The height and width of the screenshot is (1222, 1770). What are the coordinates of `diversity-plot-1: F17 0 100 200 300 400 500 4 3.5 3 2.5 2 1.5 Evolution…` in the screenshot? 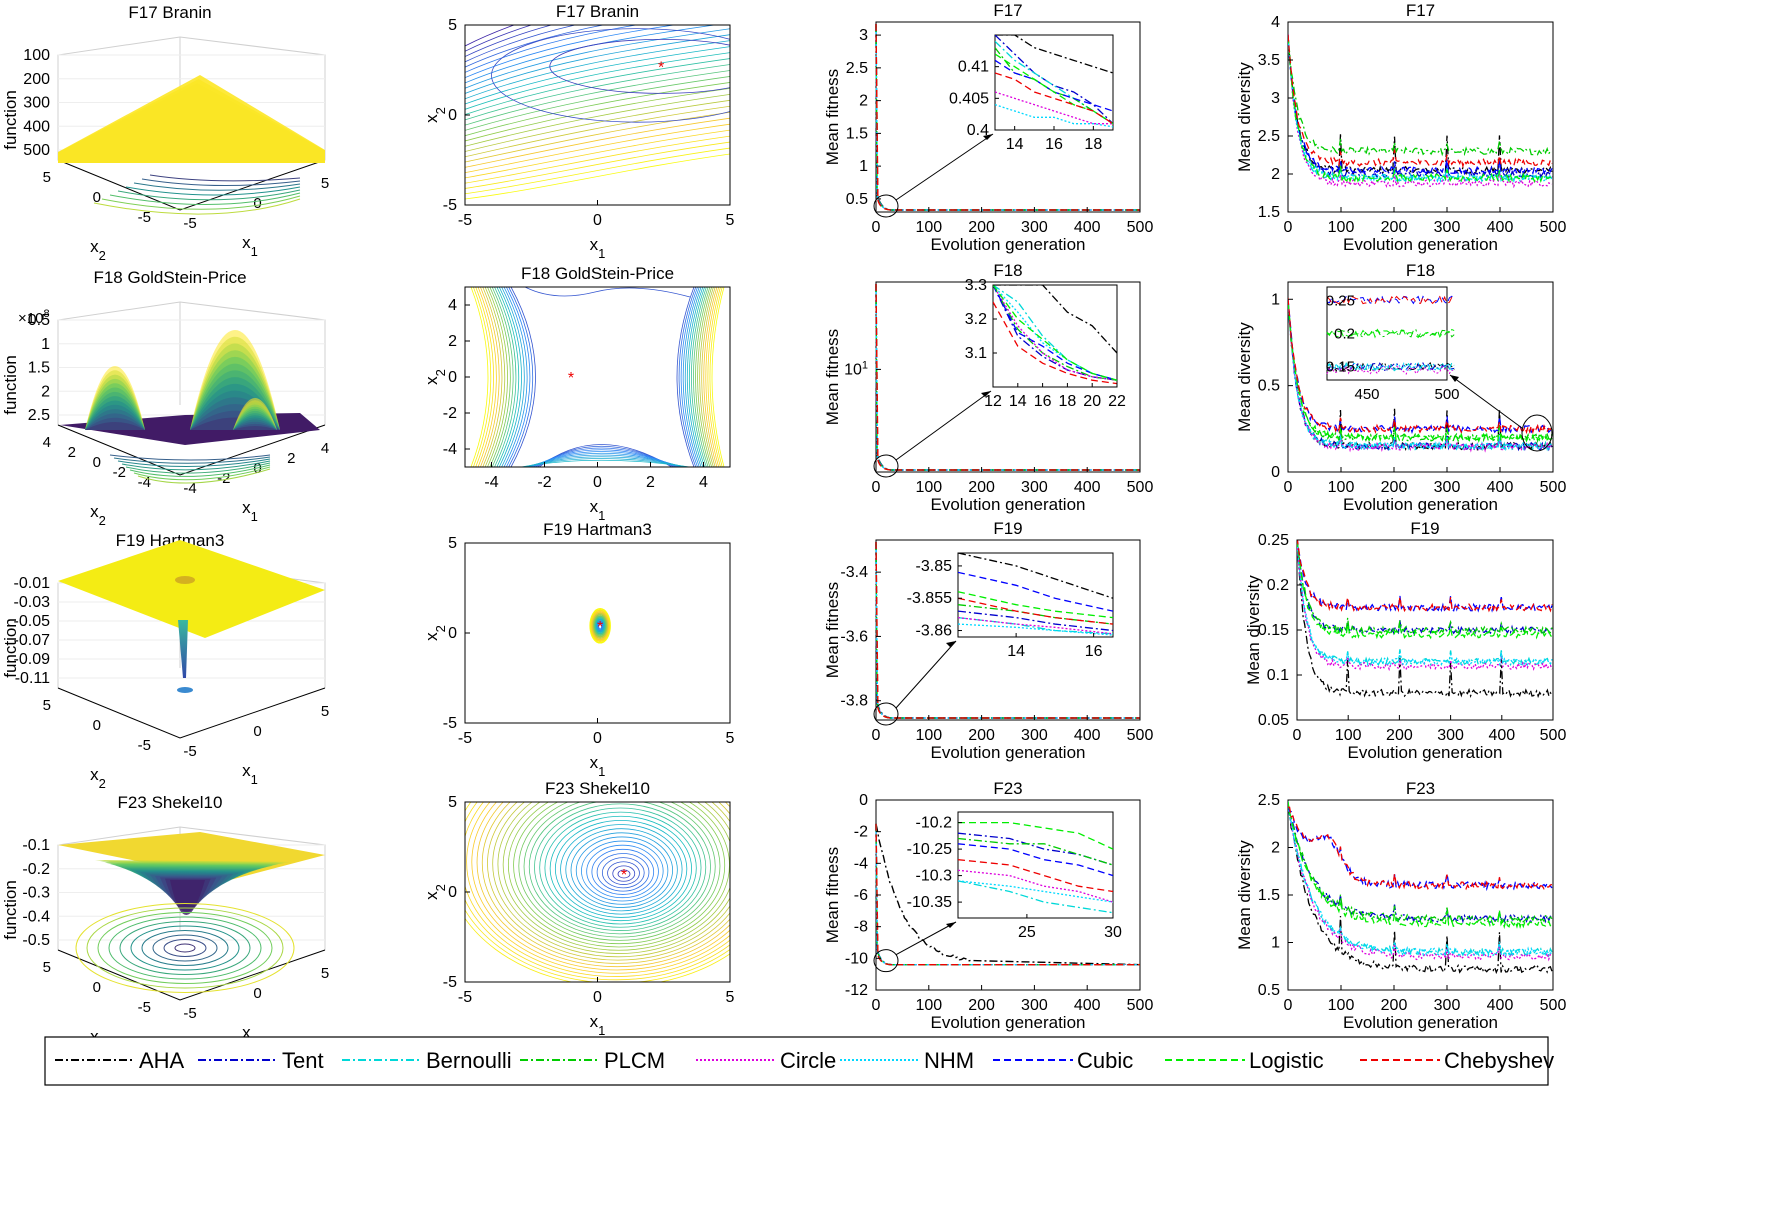 It's located at (1400, 127).